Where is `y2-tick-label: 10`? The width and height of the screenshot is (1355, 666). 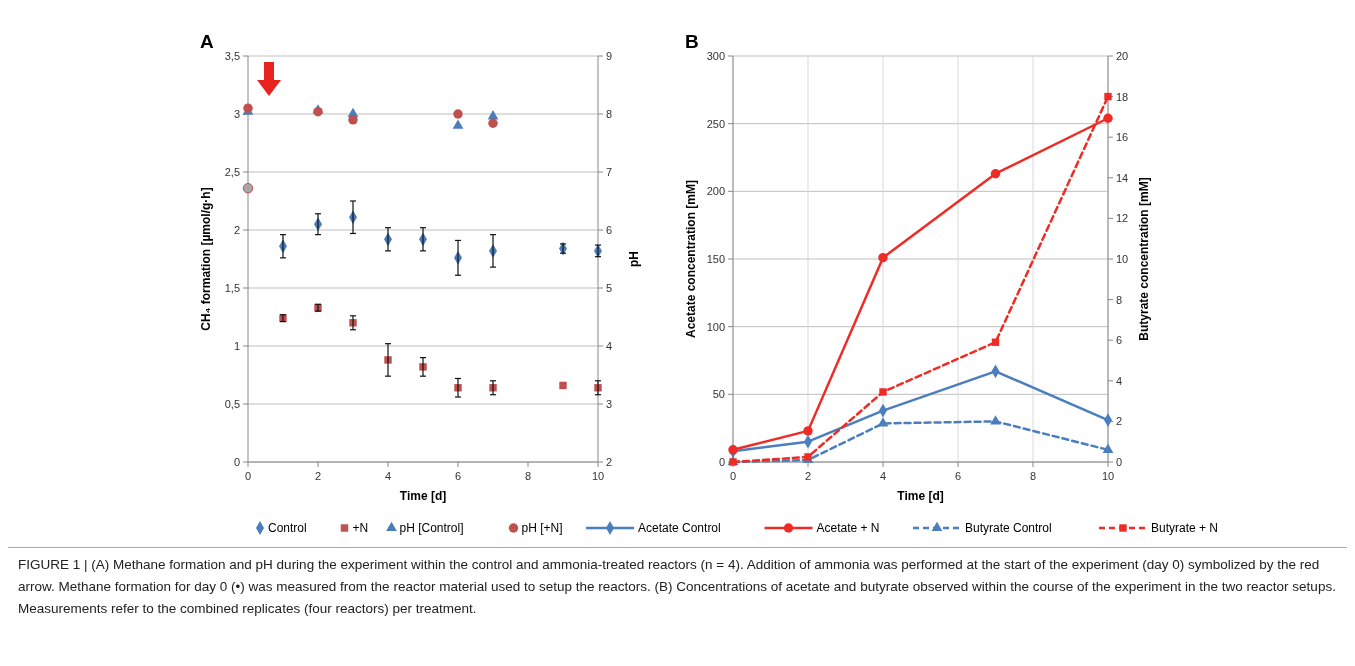 y2-tick-label: 10 is located at coordinates (1122, 259).